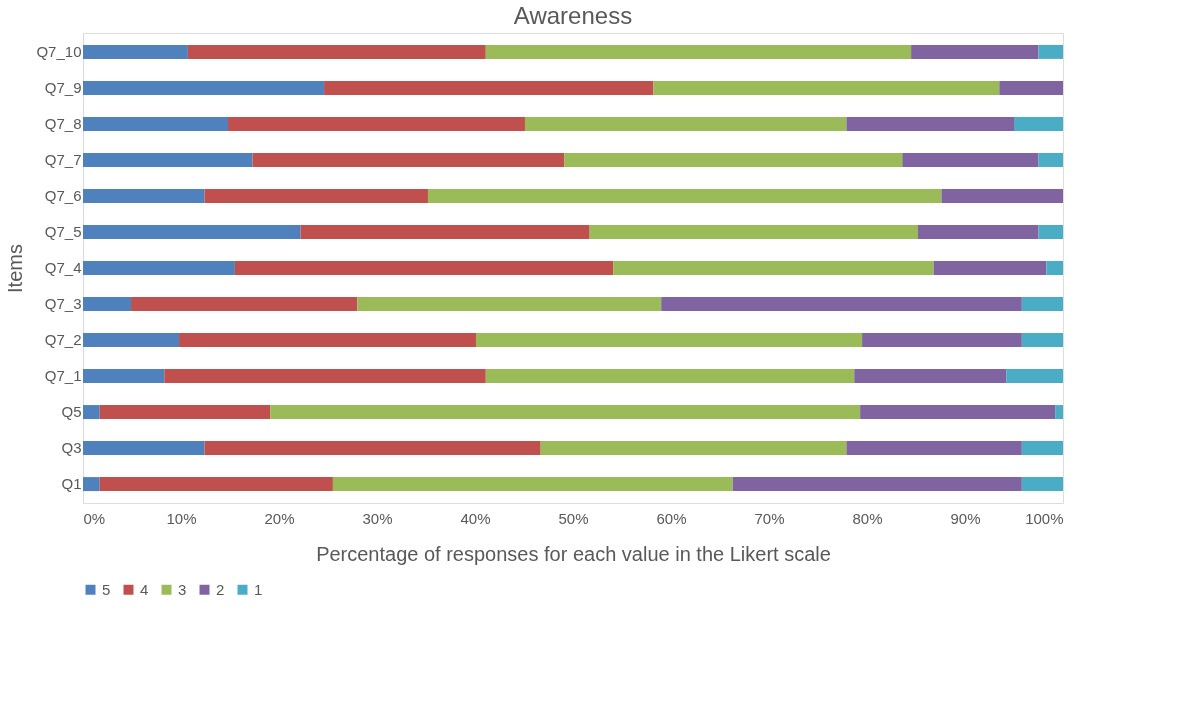  What do you see at coordinates (867, 518) in the screenshot?
I see `x-tick-label: 80%` at bounding box center [867, 518].